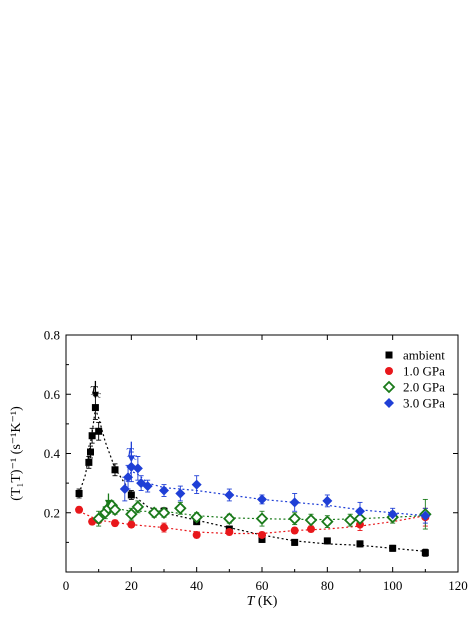  What do you see at coordinates (262, 601) in the screenshot?
I see `x-axis-label: T (K)` at bounding box center [262, 601].